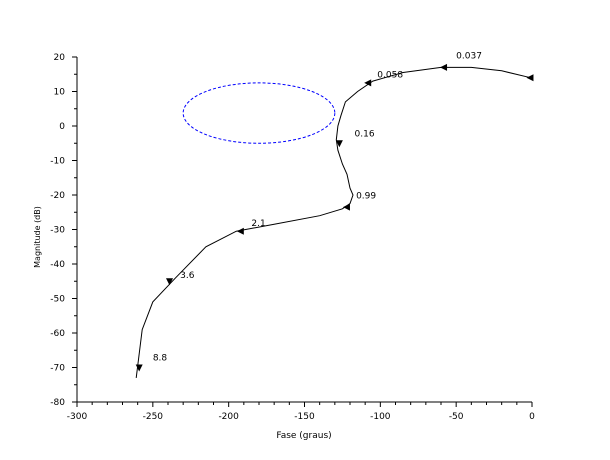 The width and height of the screenshot is (610, 460). What do you see at coordinates (57, 300) in the screenshot?
I see `y-tick-label: -50` at bounding box center [57, 300].